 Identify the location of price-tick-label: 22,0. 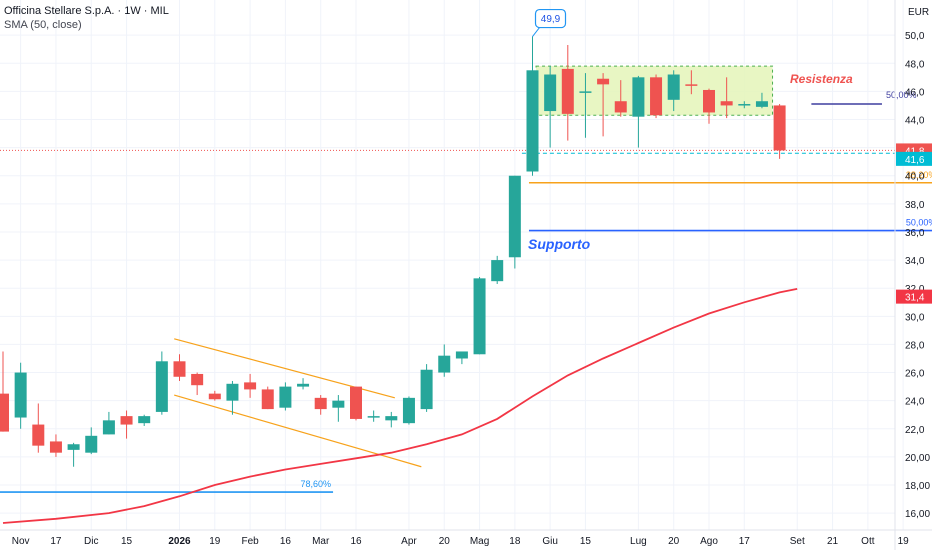
(915, 430).